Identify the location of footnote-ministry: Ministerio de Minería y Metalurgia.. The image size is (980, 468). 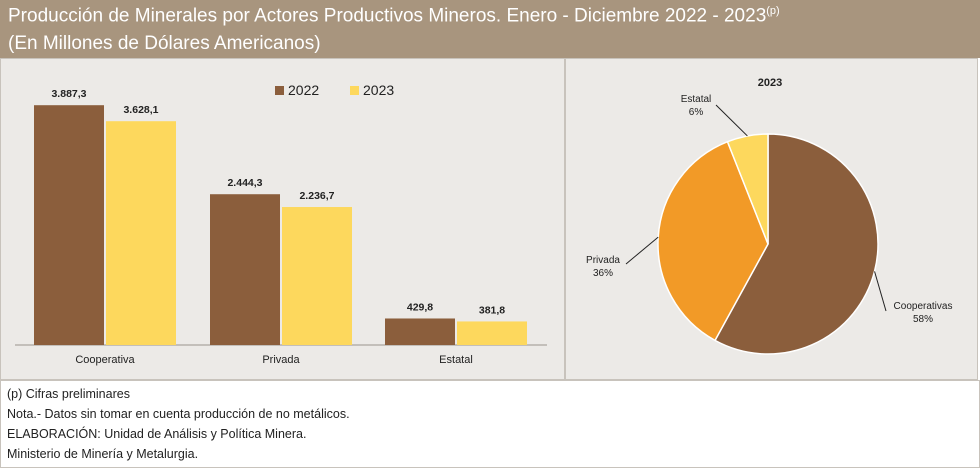
(103, 454).